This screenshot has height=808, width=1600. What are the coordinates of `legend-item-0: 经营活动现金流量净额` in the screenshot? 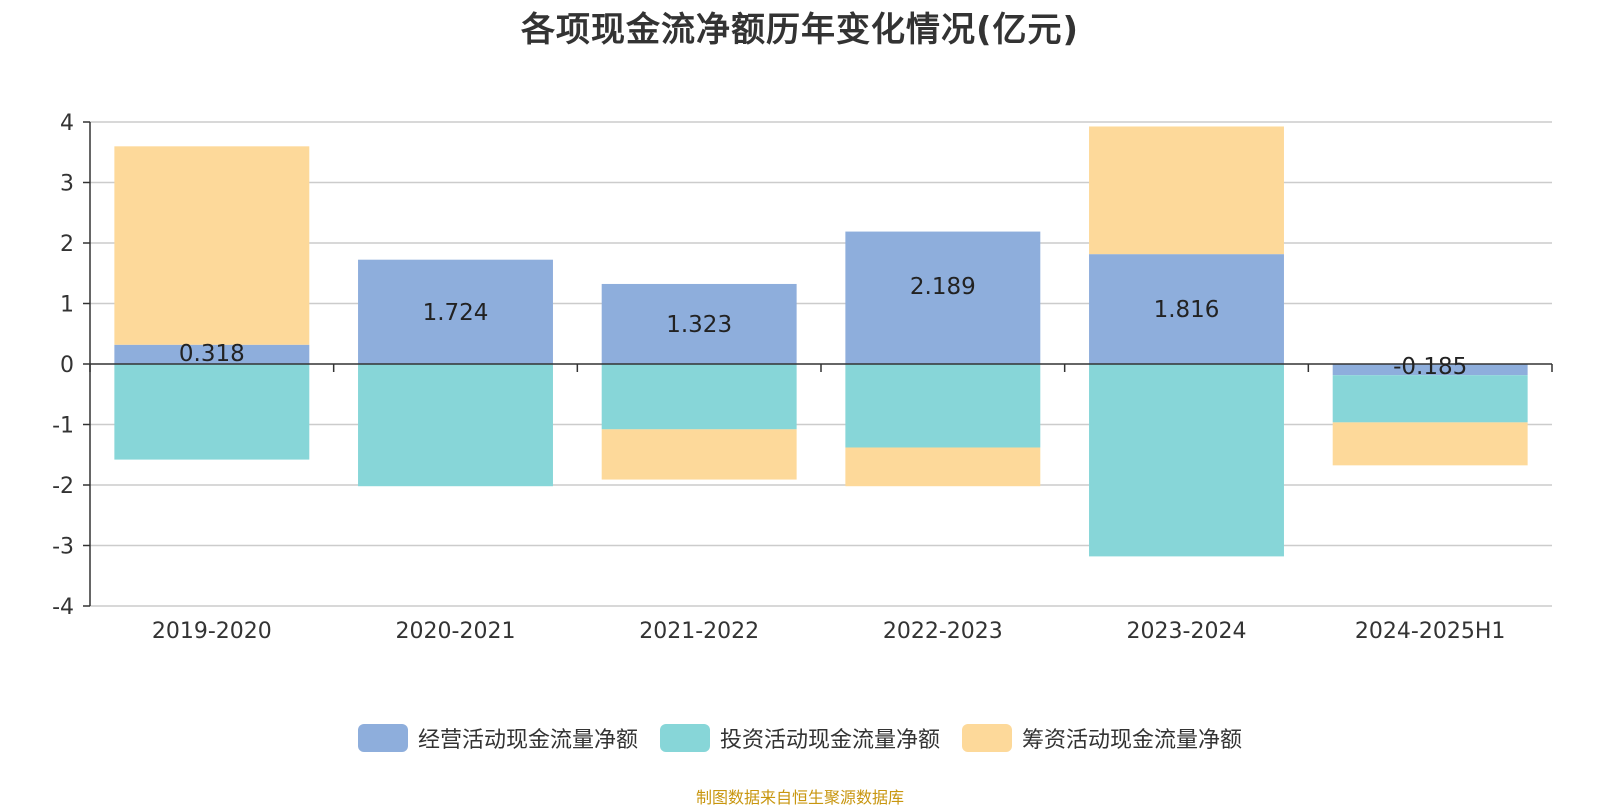 It's located at (497, 738).